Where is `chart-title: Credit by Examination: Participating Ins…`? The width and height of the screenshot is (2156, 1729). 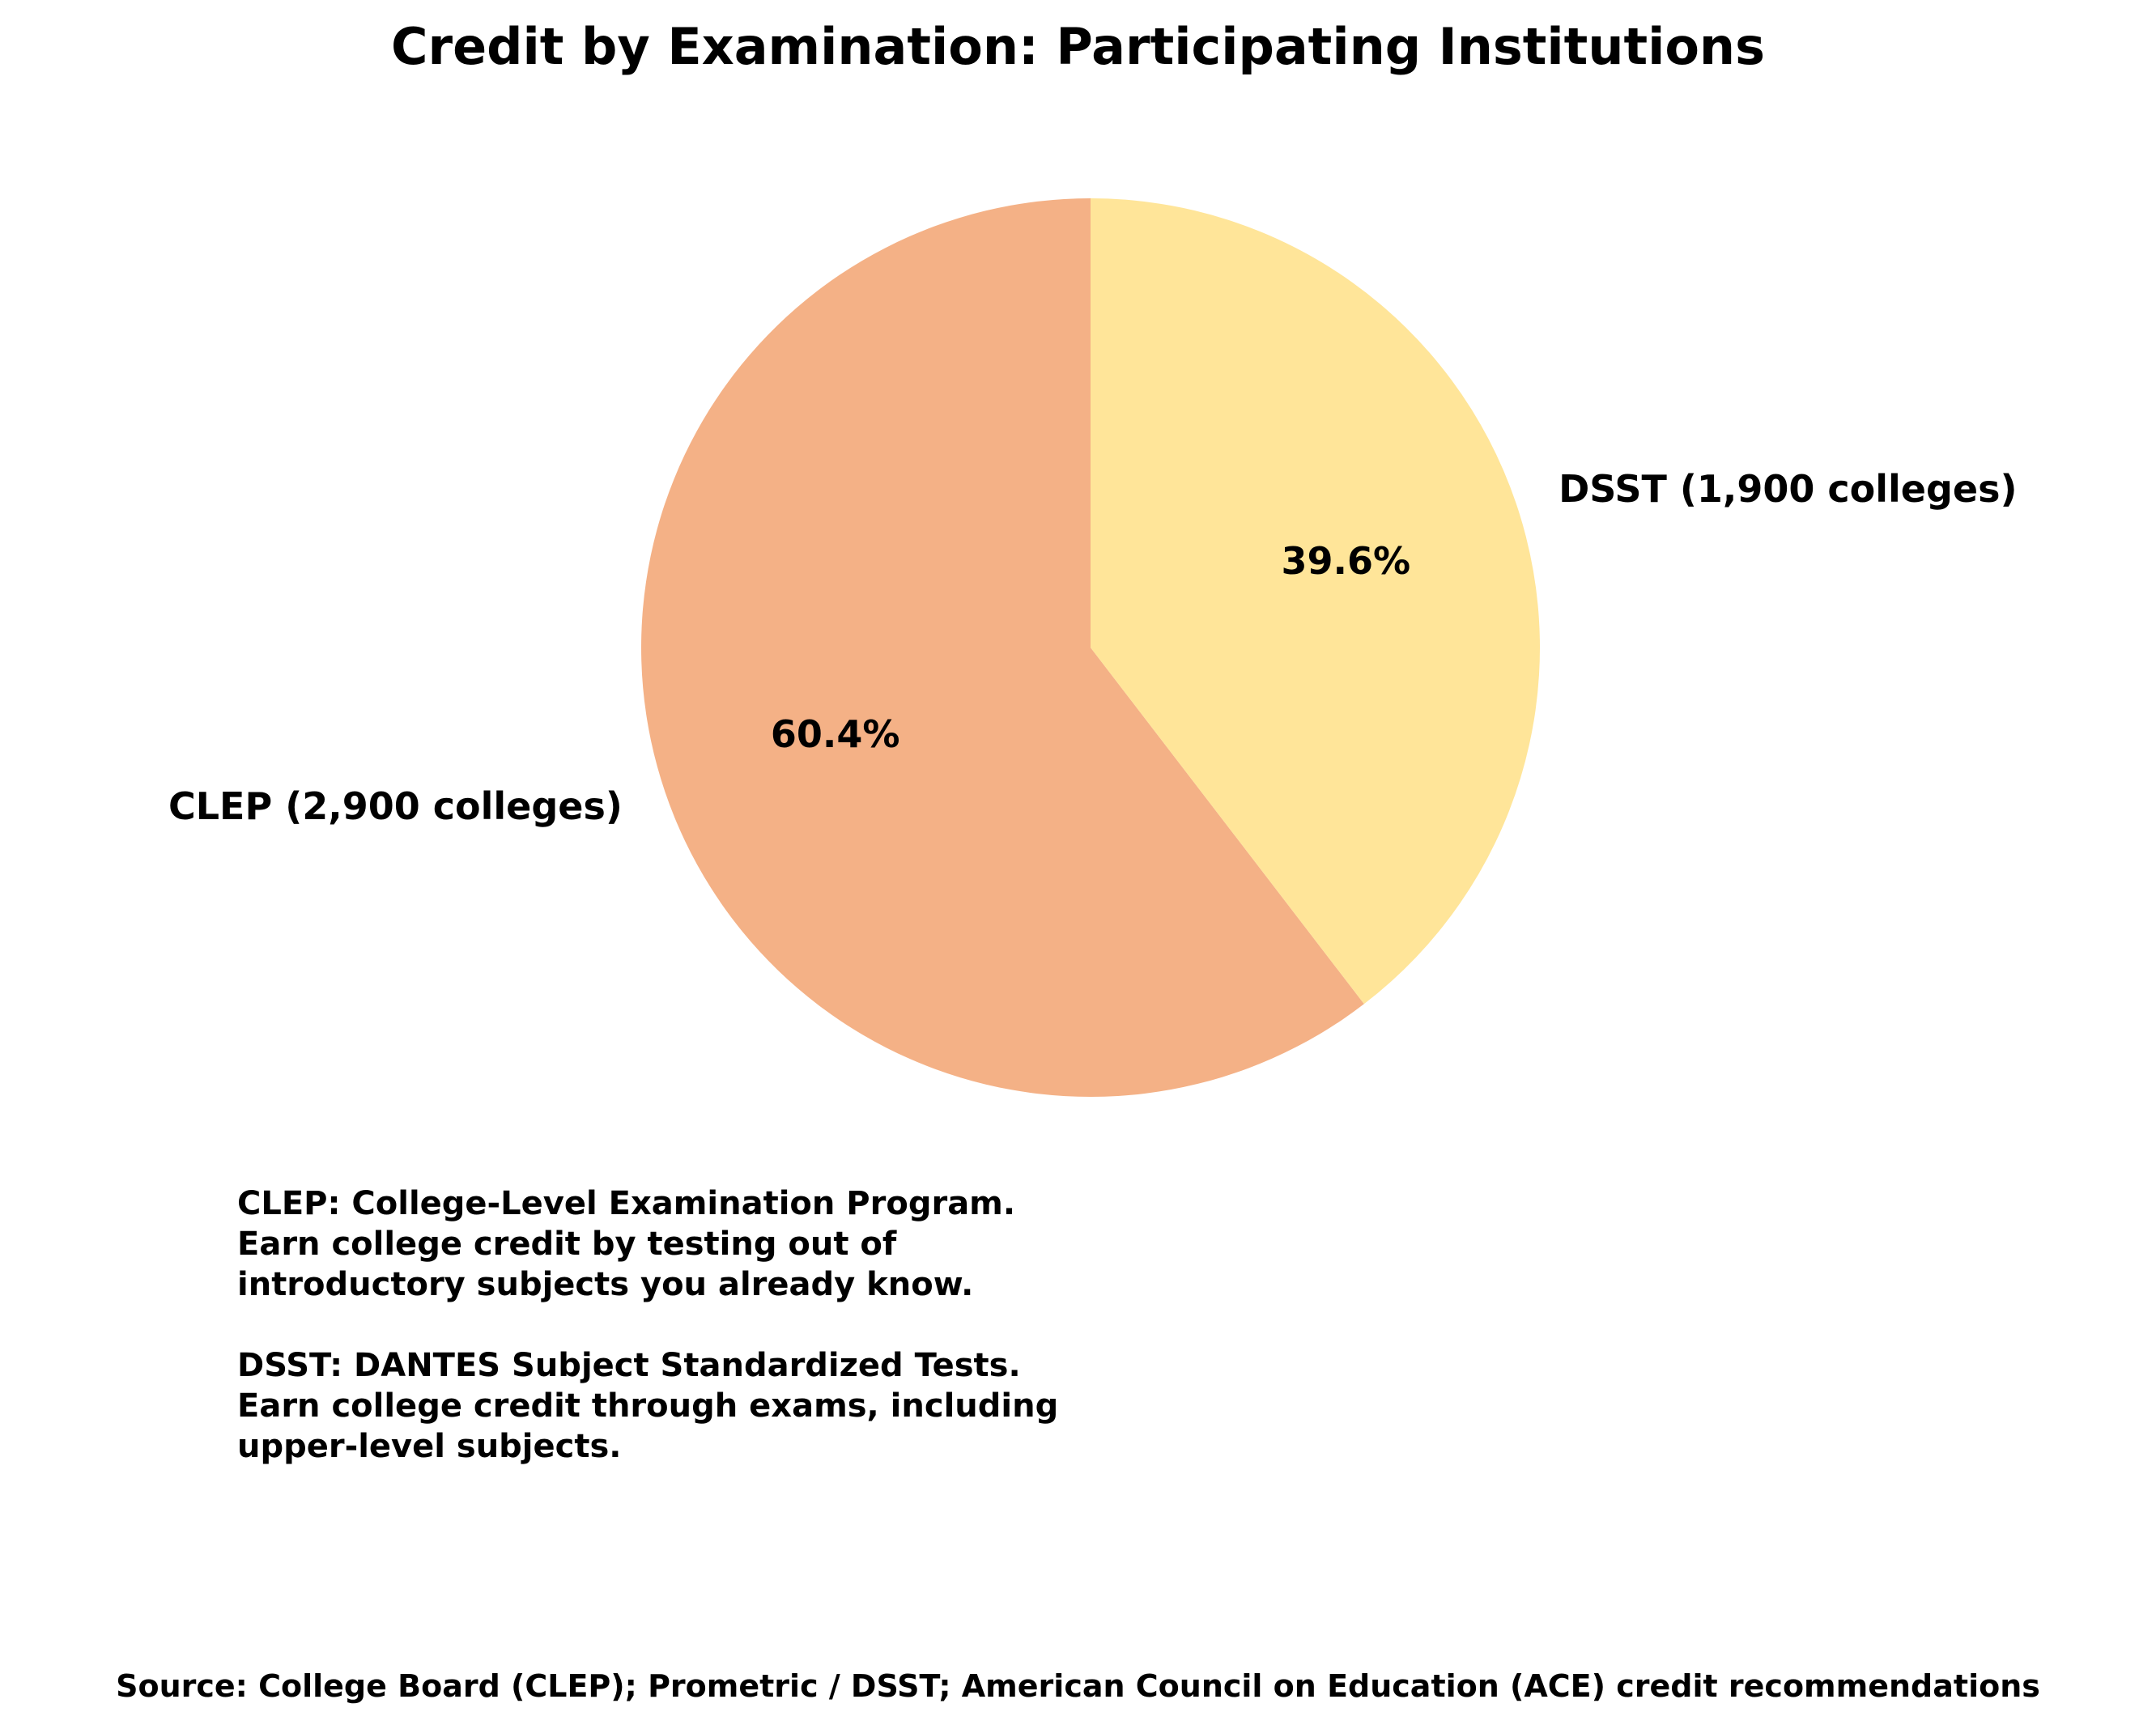 chart-title: Credit by Examination: Participating Ins… is located at coordinates (1078, 46).